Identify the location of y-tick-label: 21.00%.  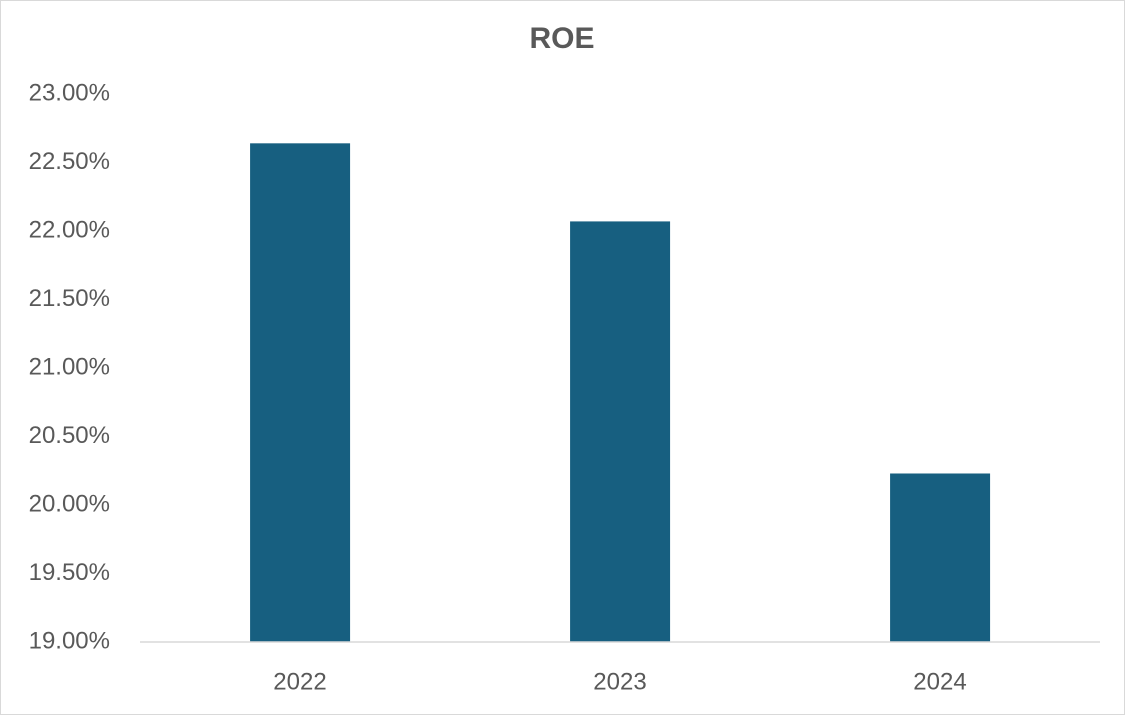
(69, 366).